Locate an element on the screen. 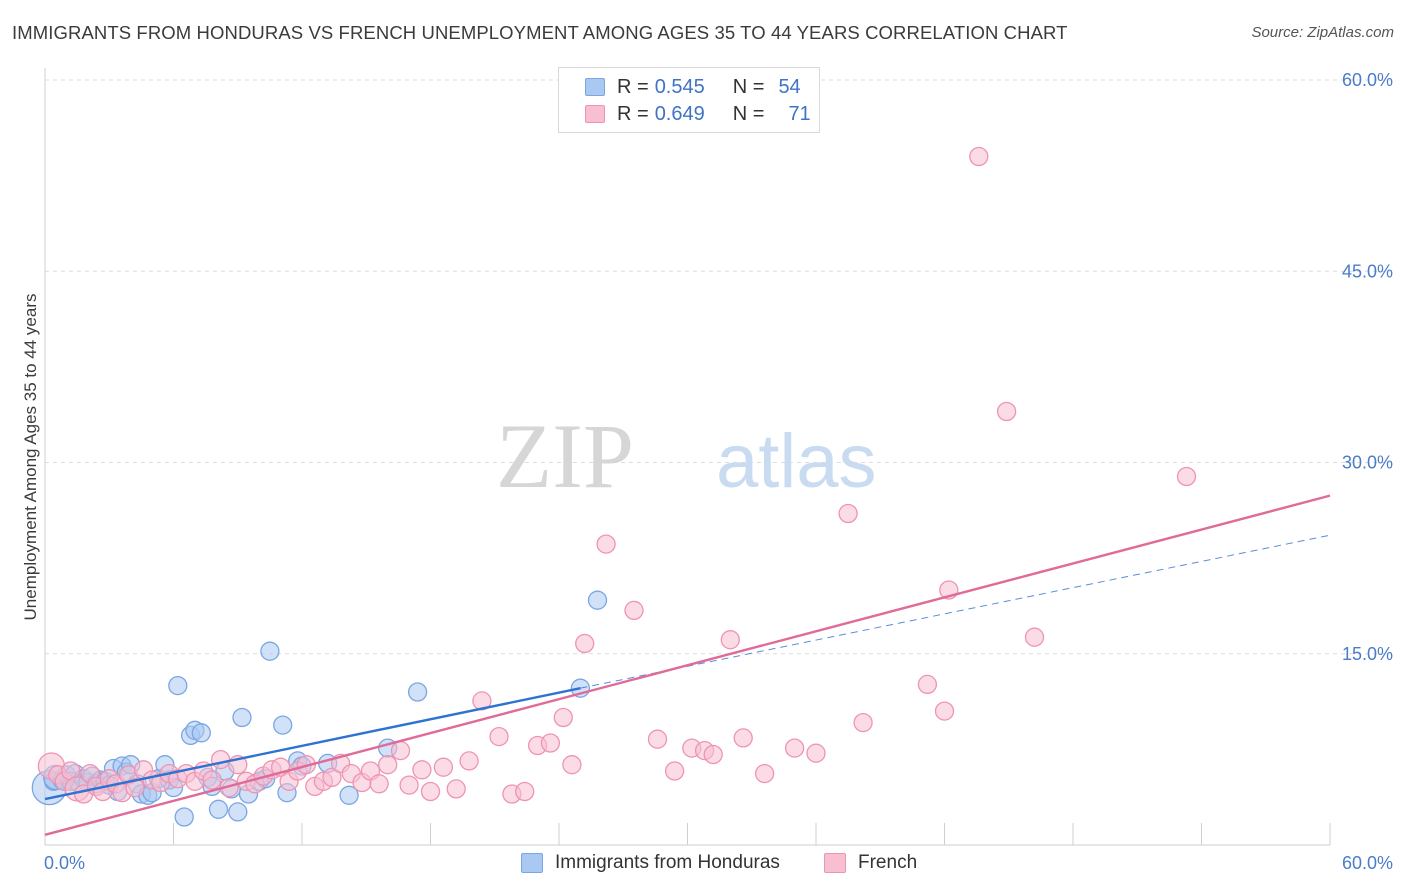 This screenshot has height=892, width=1406. legend-swatch-french is located at coordinates (595, 114).